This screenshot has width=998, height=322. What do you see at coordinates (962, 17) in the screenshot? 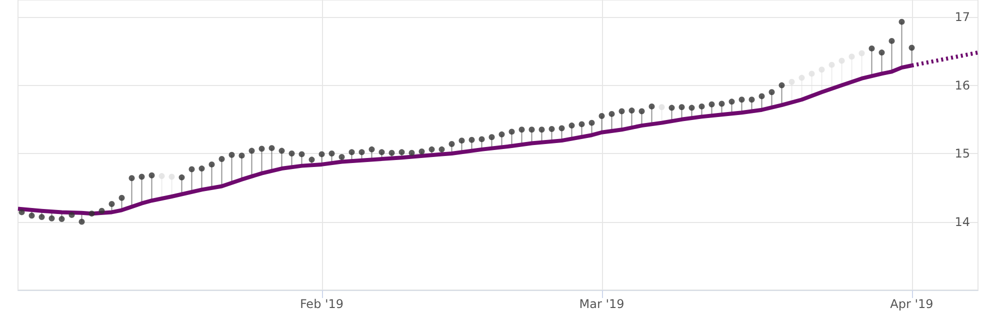
I see `y-tick-label: 17` at bounding box center [962, 17].